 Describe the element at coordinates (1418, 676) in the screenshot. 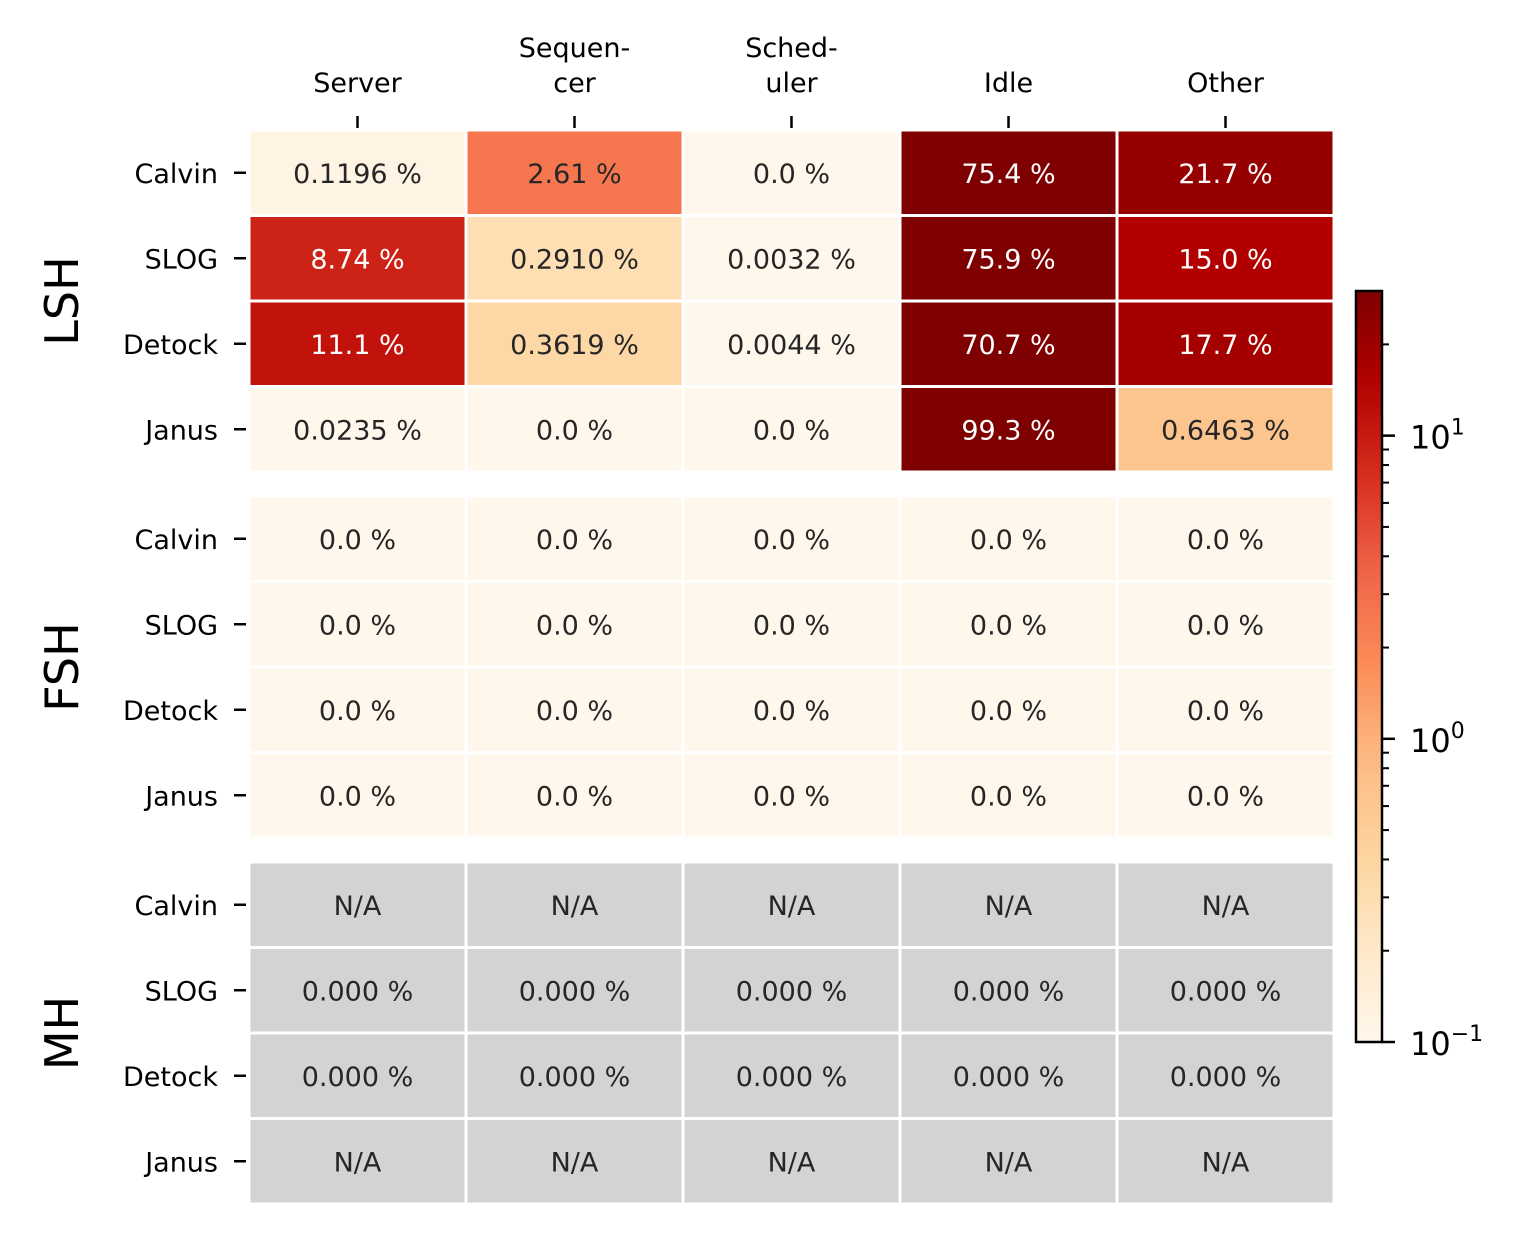

I see `colorbar: 10¹ 10⁰ 10⁻¹` at that location.